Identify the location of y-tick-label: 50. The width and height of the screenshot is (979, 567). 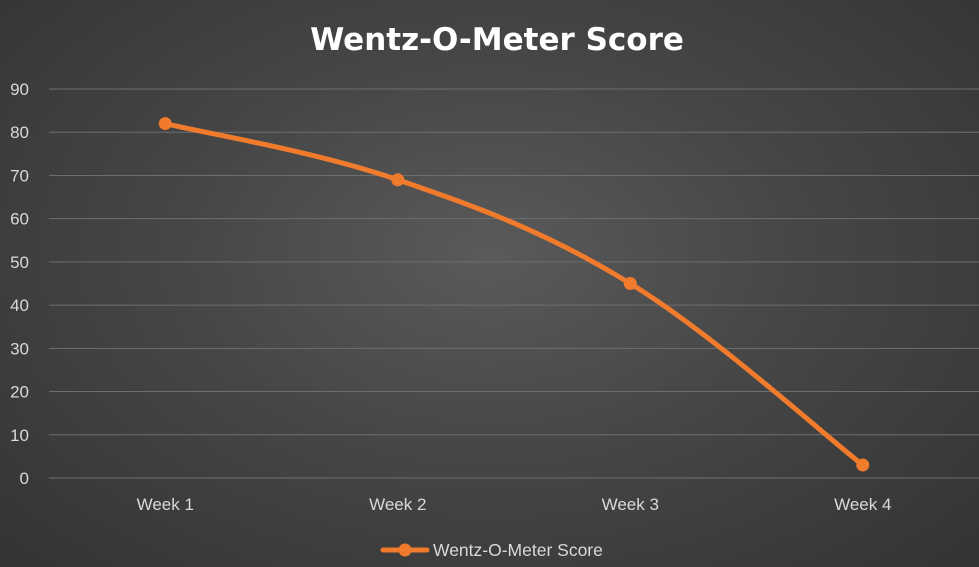
(19, 262).